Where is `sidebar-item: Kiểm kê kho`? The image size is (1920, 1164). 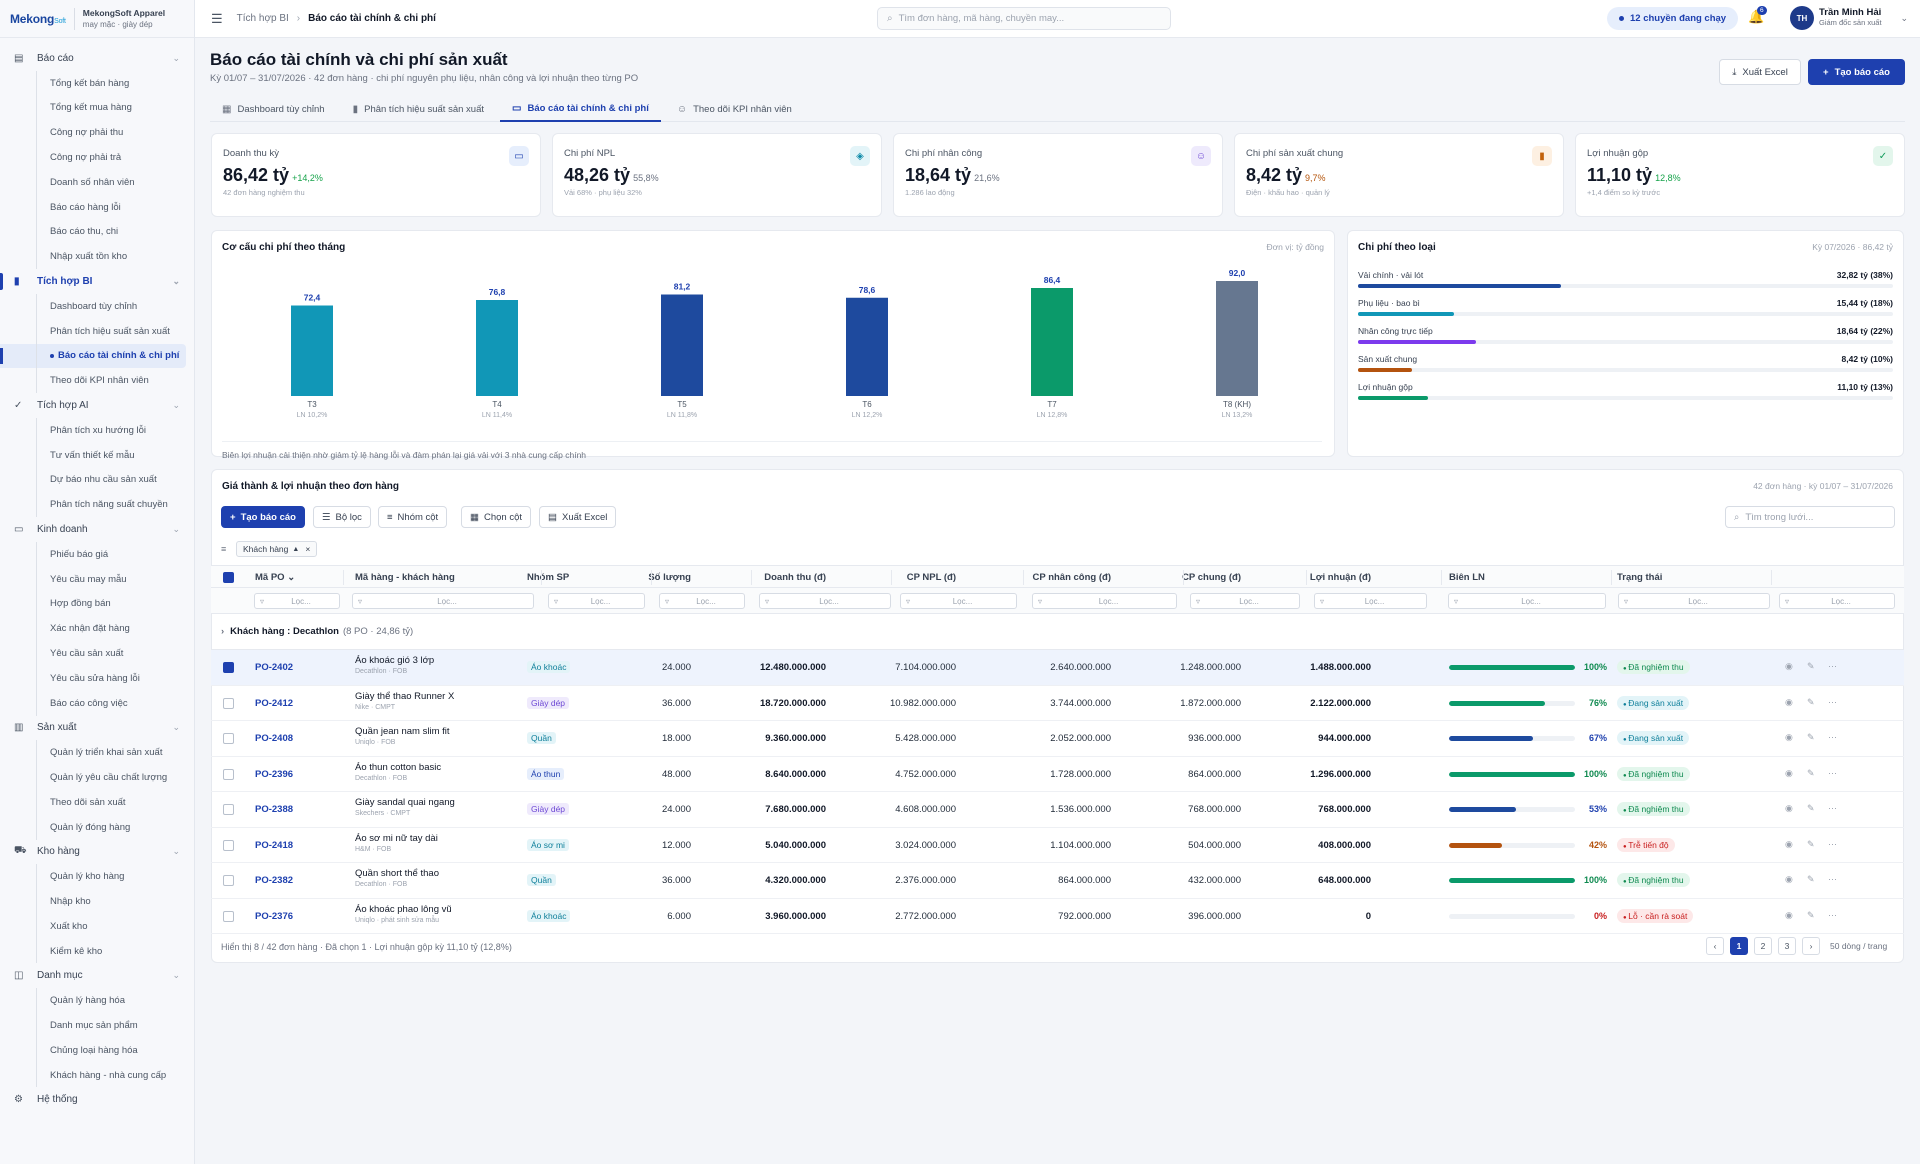 sidebar-item: Kiểm kê kho is located at coordinates (97, 951).